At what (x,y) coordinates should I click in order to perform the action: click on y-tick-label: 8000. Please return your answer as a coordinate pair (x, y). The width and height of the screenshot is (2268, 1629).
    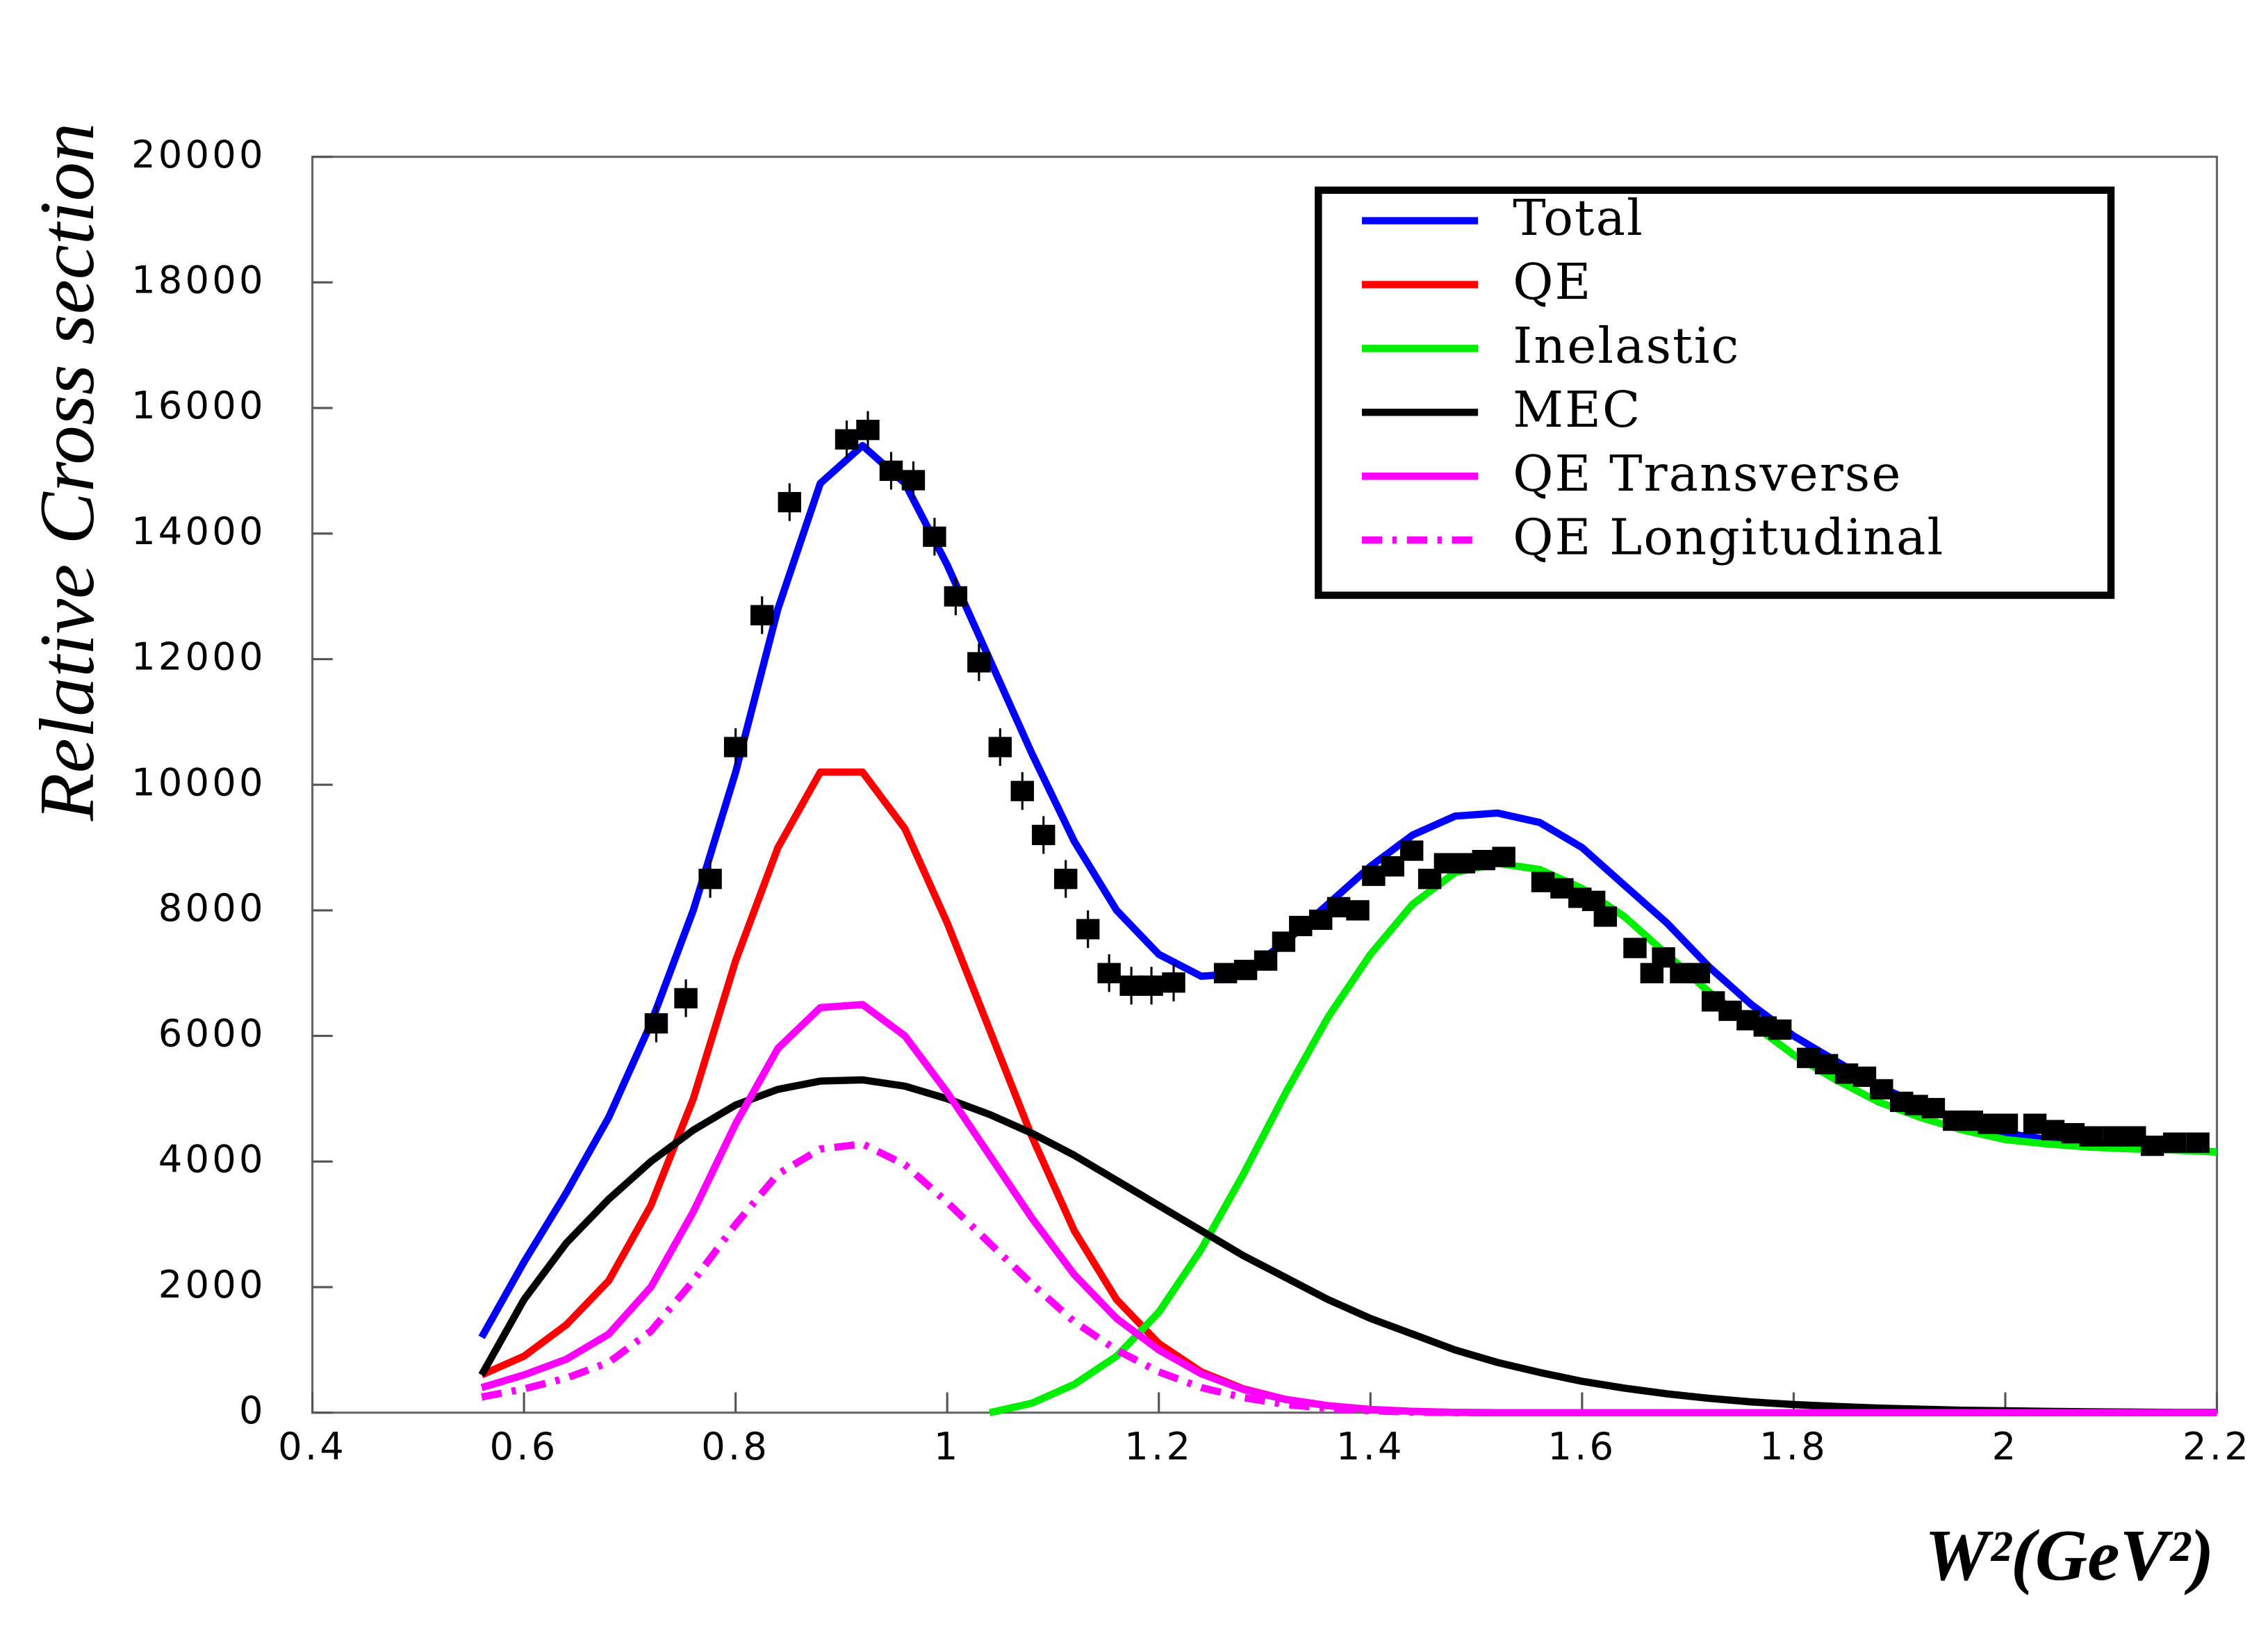
    Looking at the image, I should click on (212, 908).